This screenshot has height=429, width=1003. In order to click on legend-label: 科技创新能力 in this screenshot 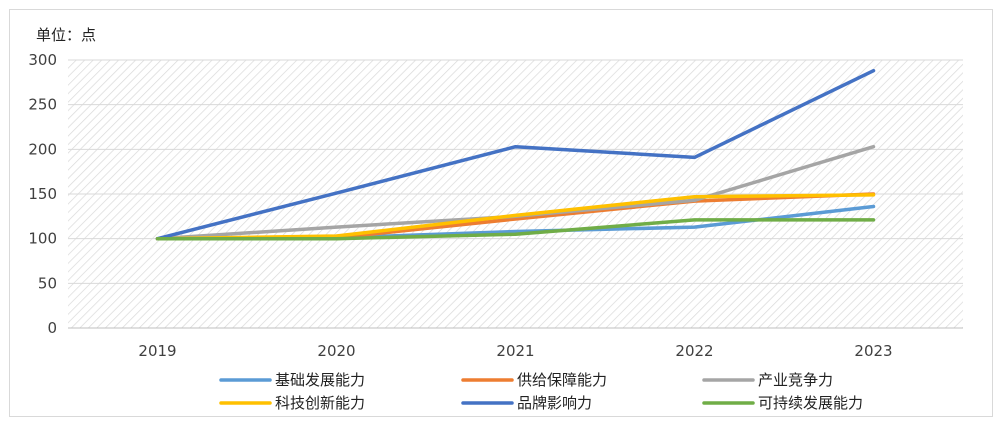, I will do `click(320, 403)`.